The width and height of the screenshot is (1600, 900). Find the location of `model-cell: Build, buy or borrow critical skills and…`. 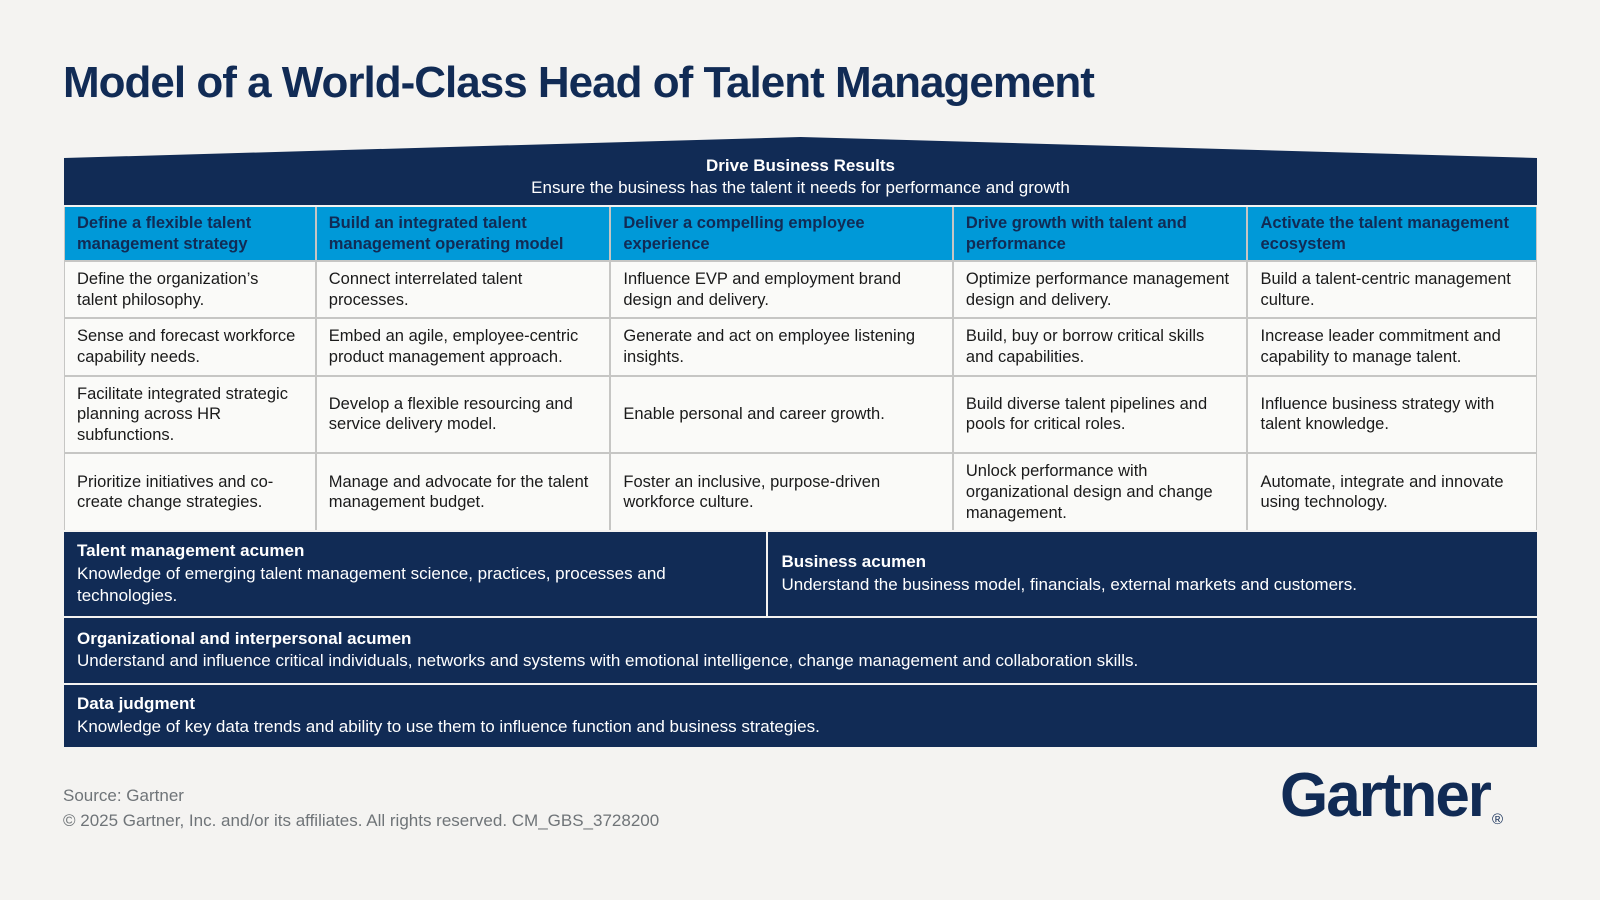

model-cell: Build, buy or borrow critical skills and… is located at coordinates (1100, 347).